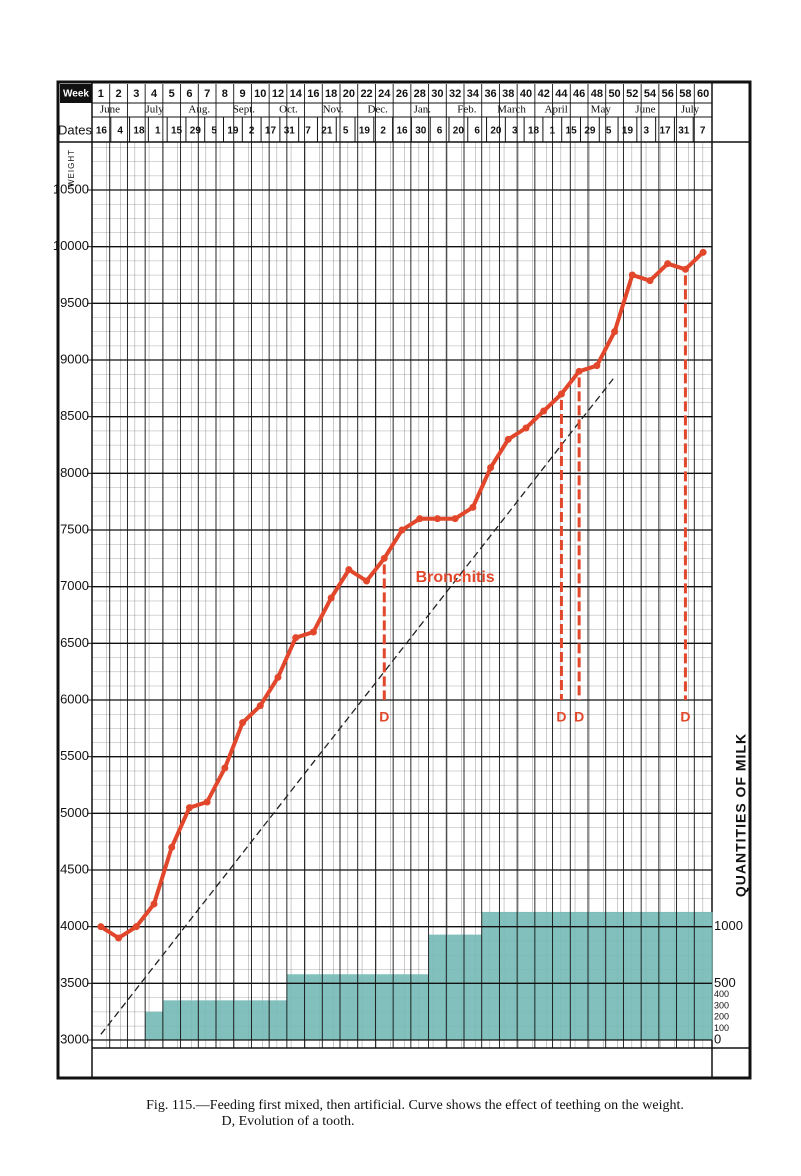 The height and width of the screenshot is (1176, 801). What do you see at coordinates (172, 94) in the screenshot?
I see `x-tick-label: 5` at bounding box center [172, 94].